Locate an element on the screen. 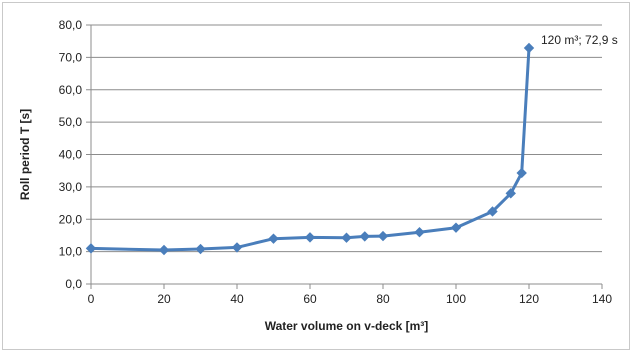 The height and width of the screenshot is (354, 634). y-tick-label: 80,0 is located at coordinates (71, 25).